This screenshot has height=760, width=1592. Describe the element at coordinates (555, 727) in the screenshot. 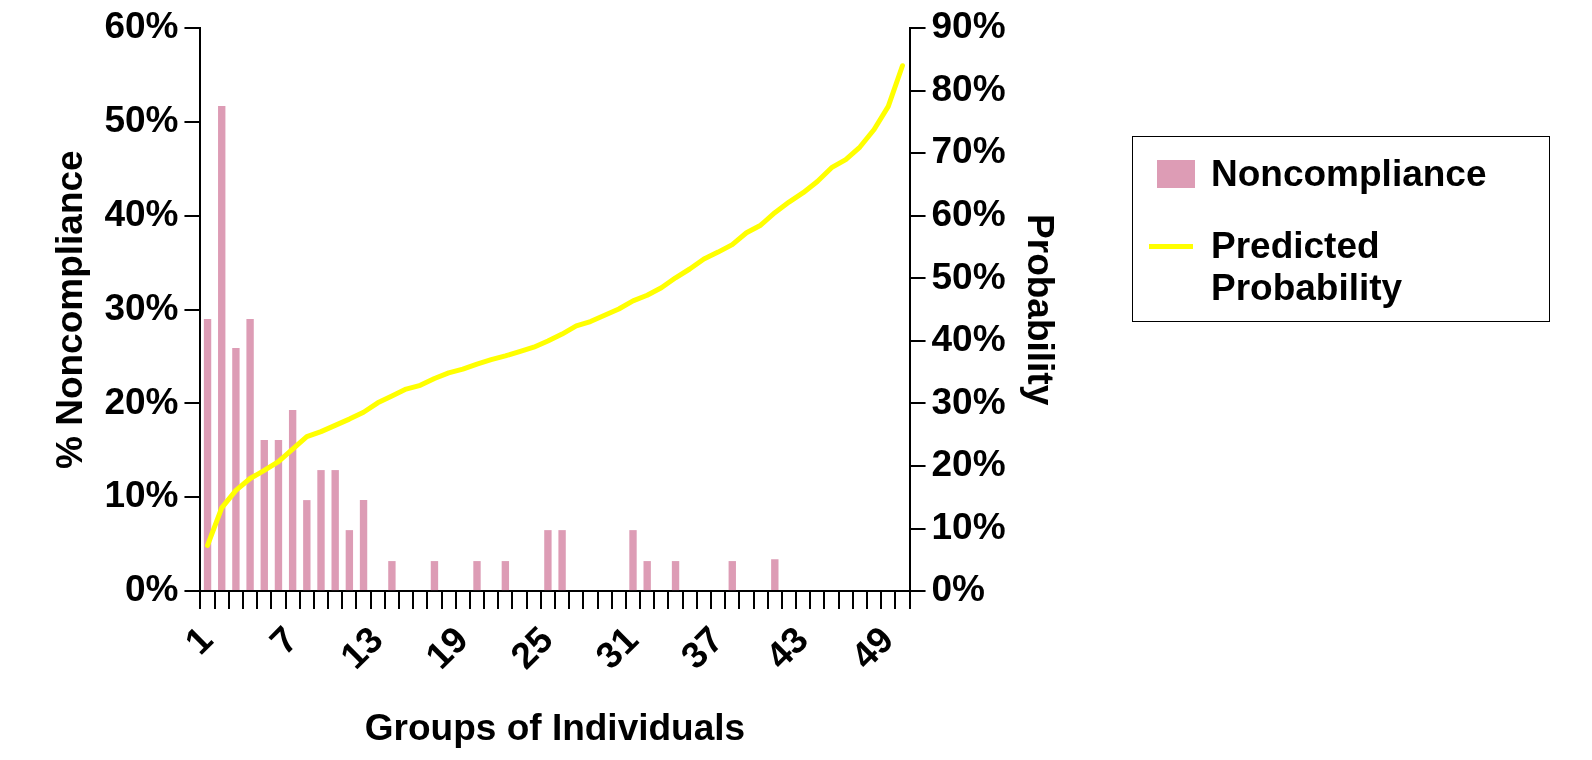

I see `x-axis-title: Groups of Individuals` at that location.